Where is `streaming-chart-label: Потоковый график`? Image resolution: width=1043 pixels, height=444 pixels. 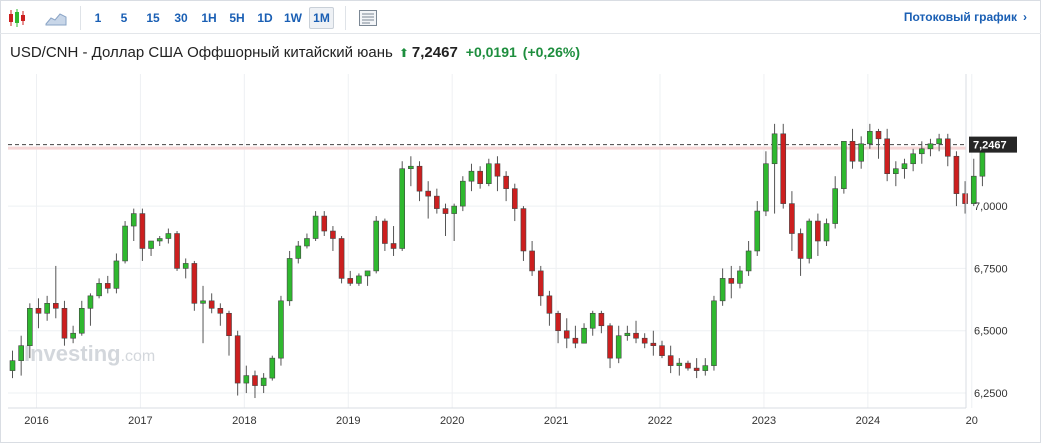 streaming-chart-label: Потоковый график is located at coordinates (960, 17).